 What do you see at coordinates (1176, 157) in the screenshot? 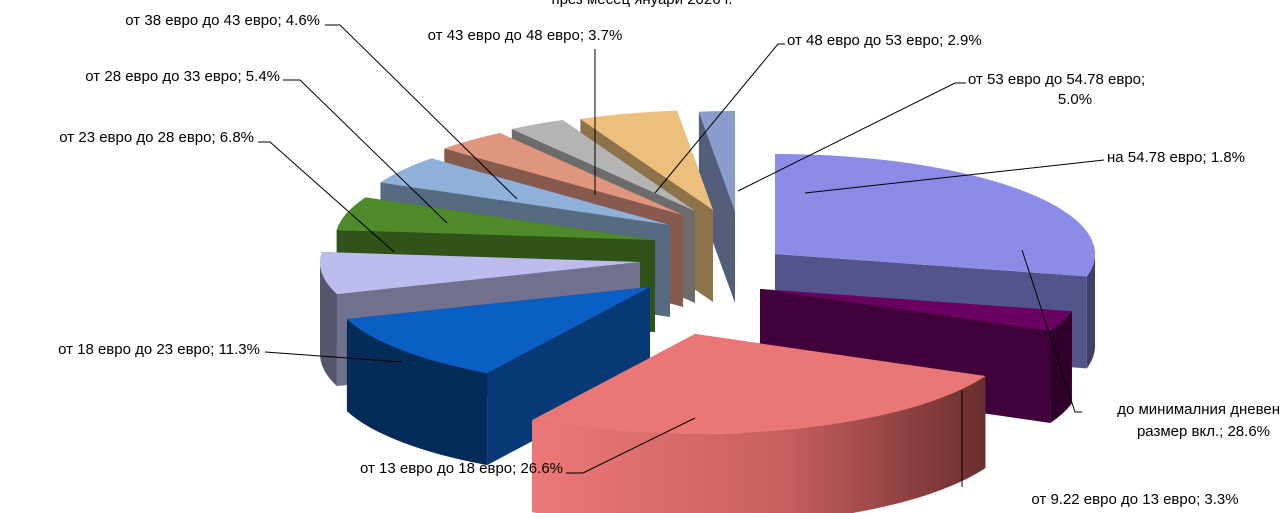
I see `slice-label-5478: на 54.78 евро; 1.8%` at bounding box center [1176, 157].